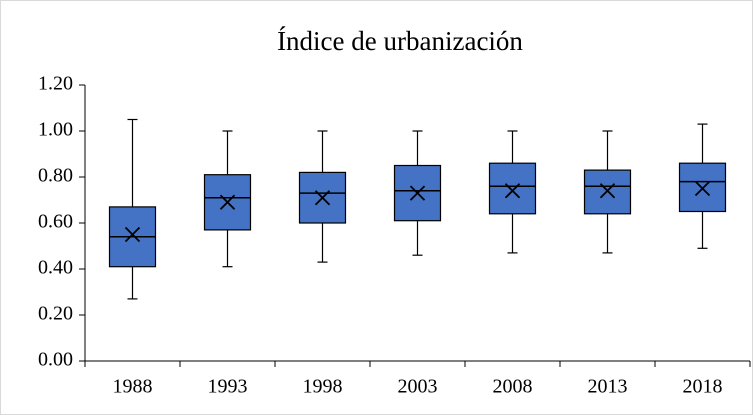 This screenshot has width=753, height=415. I want to click on x-tick-label: 1993, so click(228, 387).